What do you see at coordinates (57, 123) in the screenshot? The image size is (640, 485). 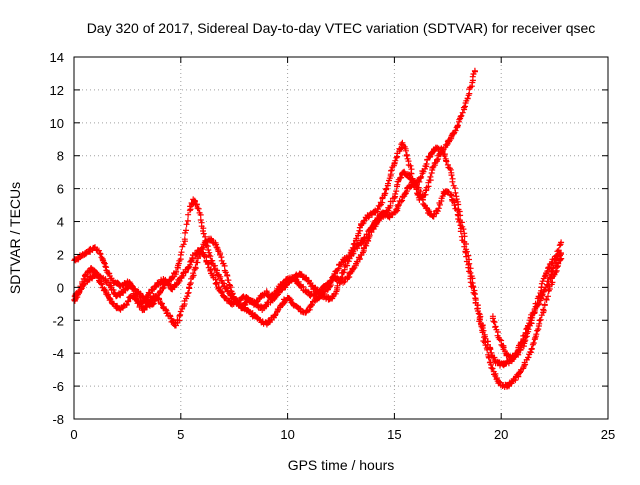 I see `y-tick-label: 10` at bounding box center [57, 123].